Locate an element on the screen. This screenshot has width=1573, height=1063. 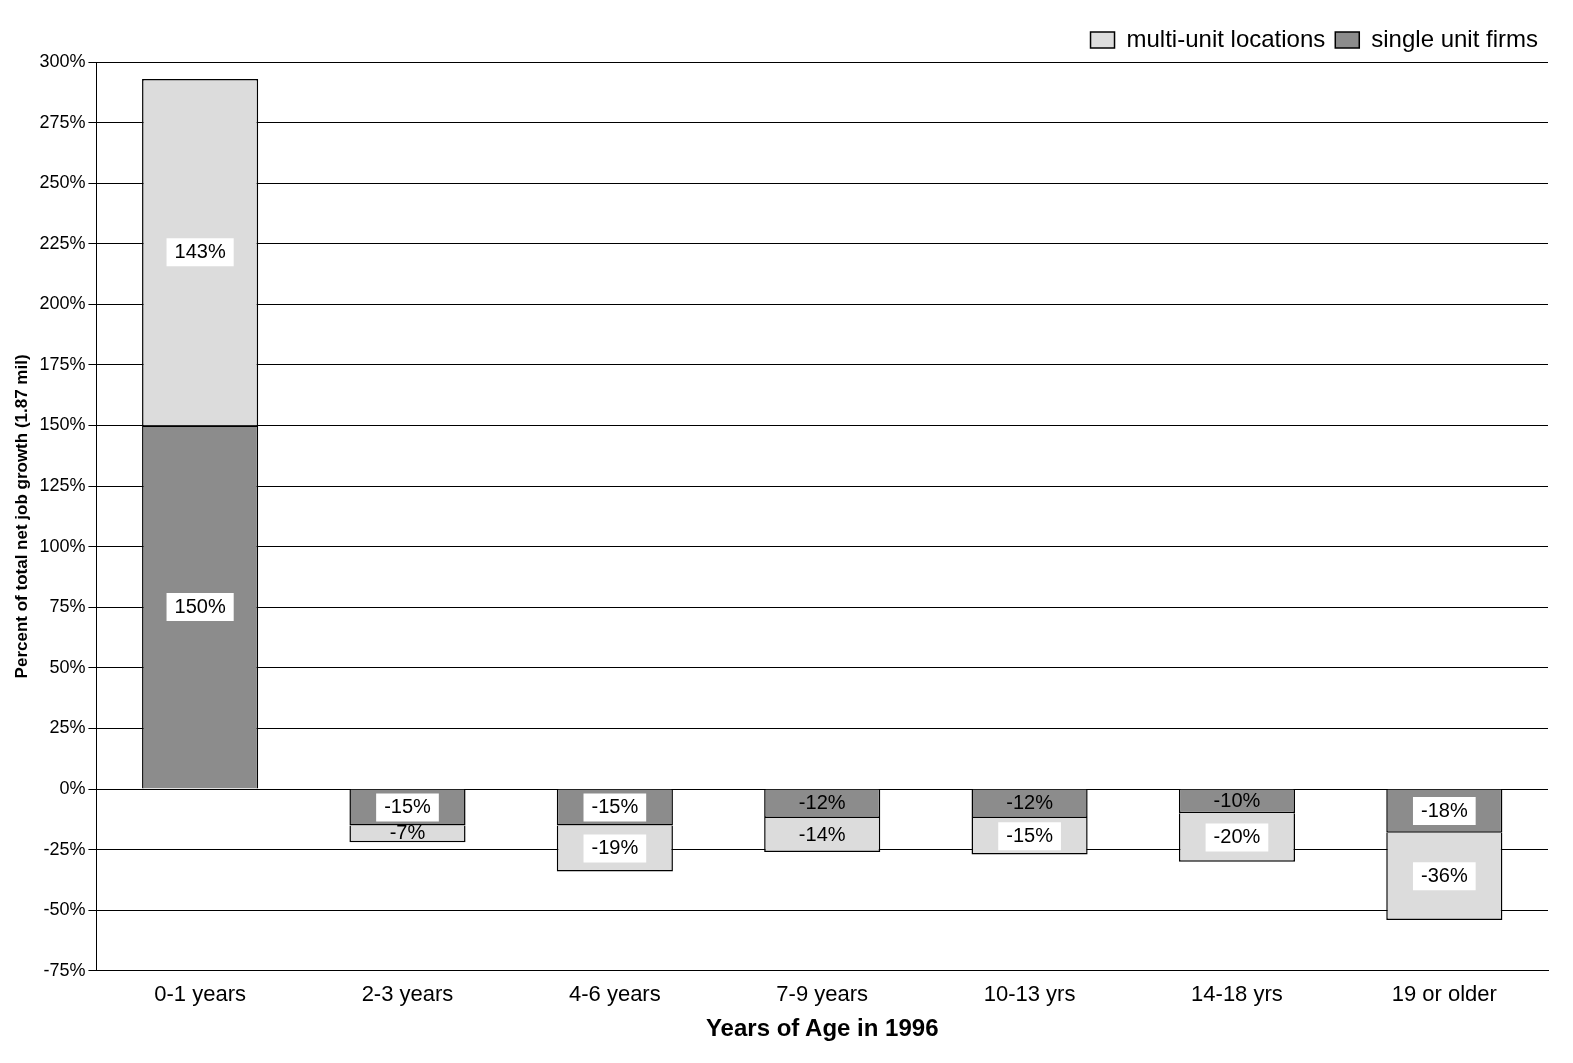
y-tick-label: 75% is located at coordinates (67, 606).